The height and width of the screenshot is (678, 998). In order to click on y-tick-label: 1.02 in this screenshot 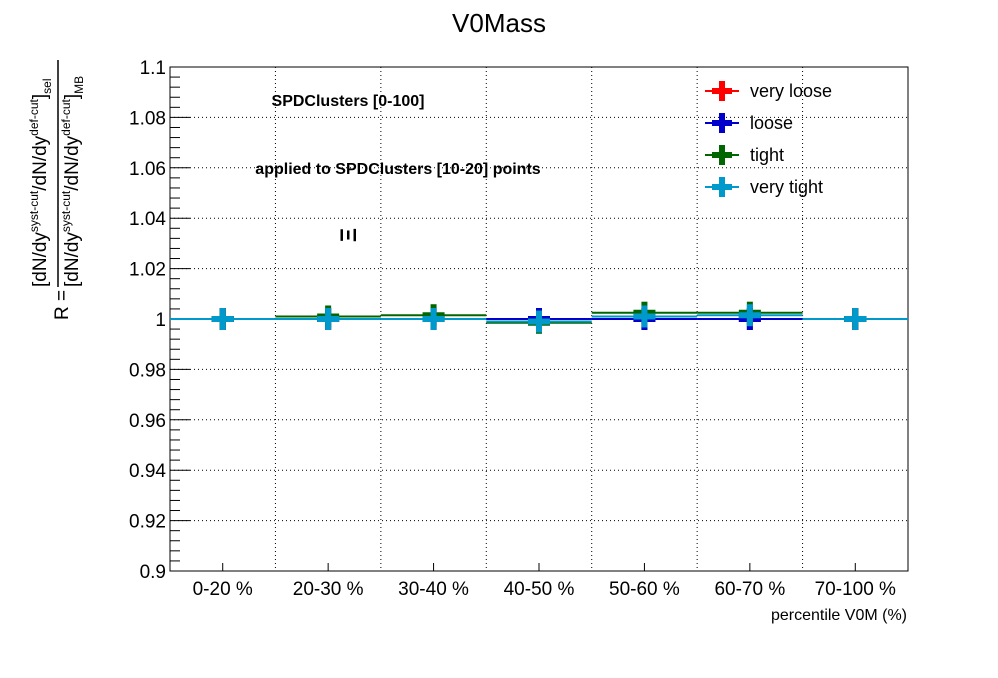, I will do `click(147, 270)`.